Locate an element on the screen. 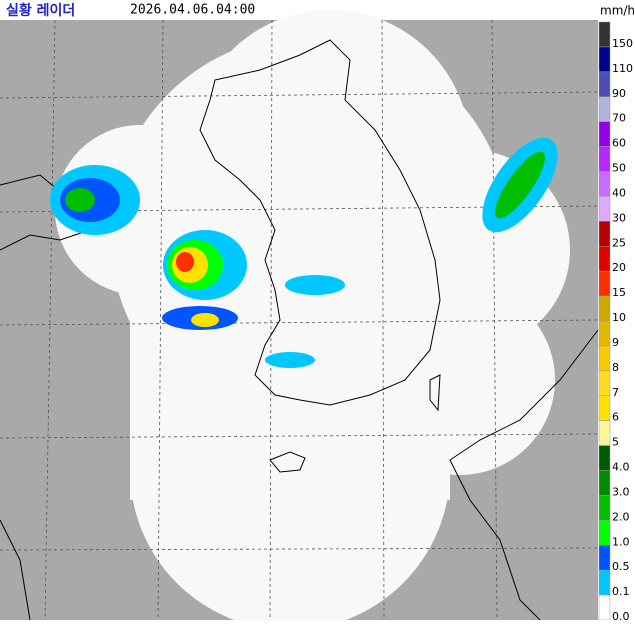 This screenshot has width=635, height=624. legend-label: 60 is located at coordinates (619, 143).